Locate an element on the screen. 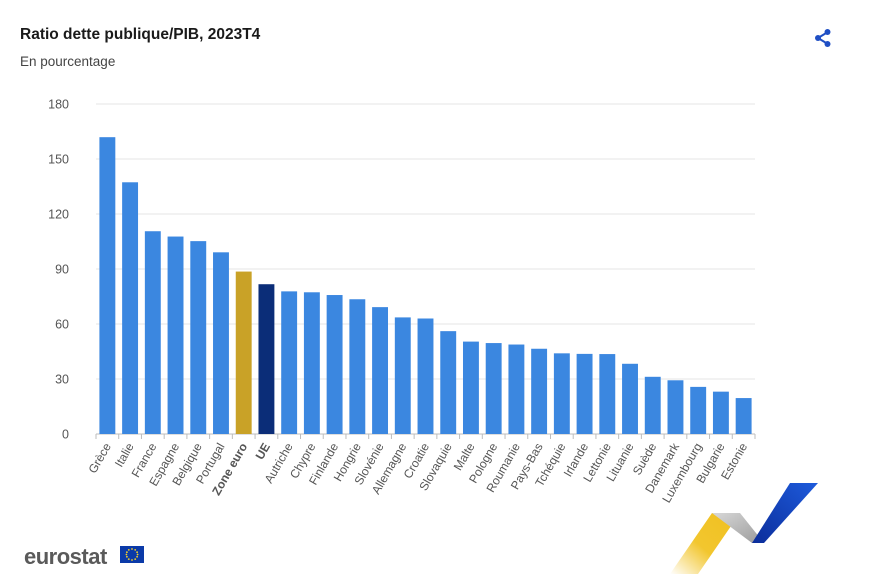 The image size is (872, 583). decorative-ribbon is located at coordinates (745, 528).